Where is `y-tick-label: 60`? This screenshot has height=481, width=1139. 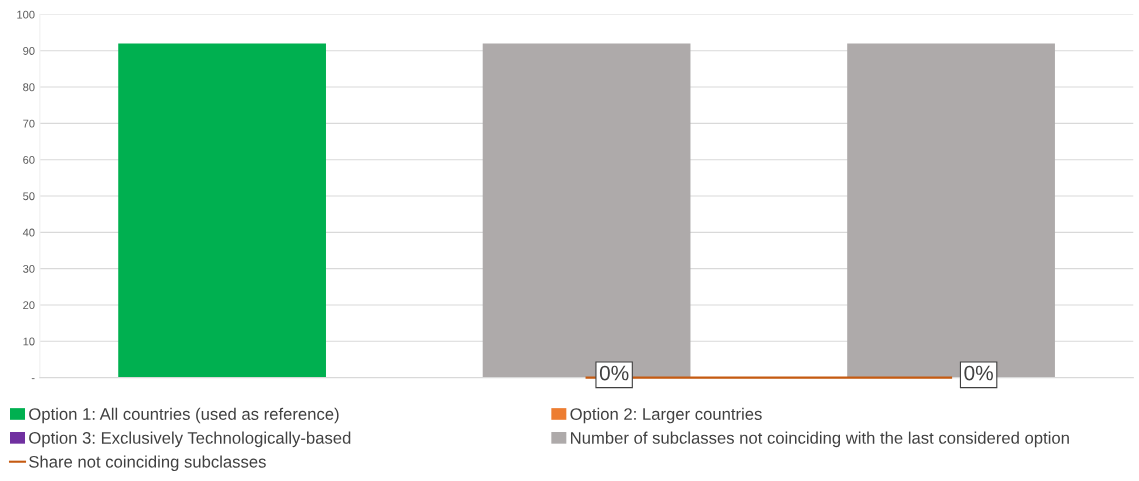
y-tick-label: 60 is located at coordinates (29, 159).